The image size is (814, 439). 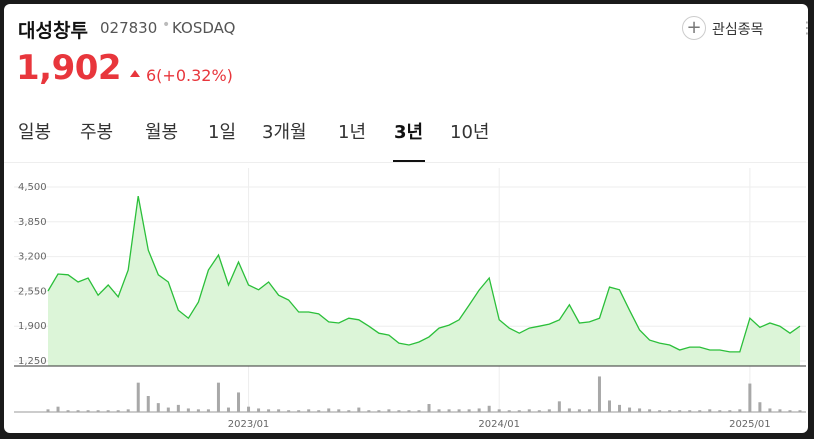 What do you see at coordinates (284, 132) in the screenshot?
I see `tab: 3개월` at bounding box center [284, 132].